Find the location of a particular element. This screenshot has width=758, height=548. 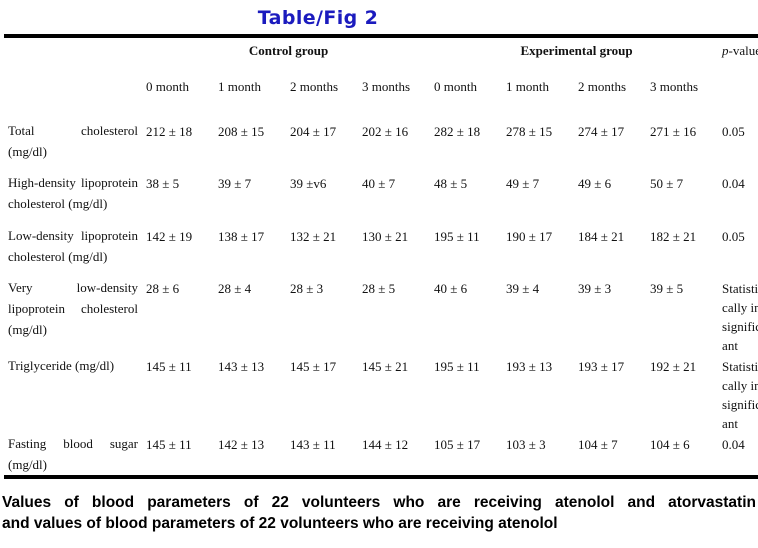

p-value-header-italic: p is located at coordinates (725, 50).